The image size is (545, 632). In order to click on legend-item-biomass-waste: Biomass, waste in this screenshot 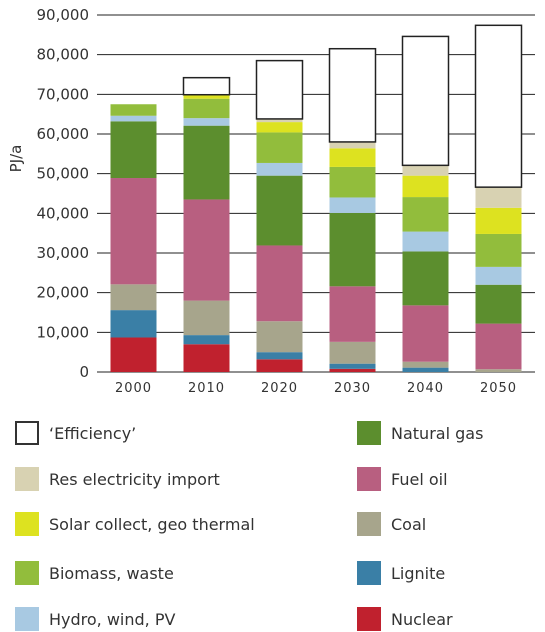, I will do `click(94, 573)`.